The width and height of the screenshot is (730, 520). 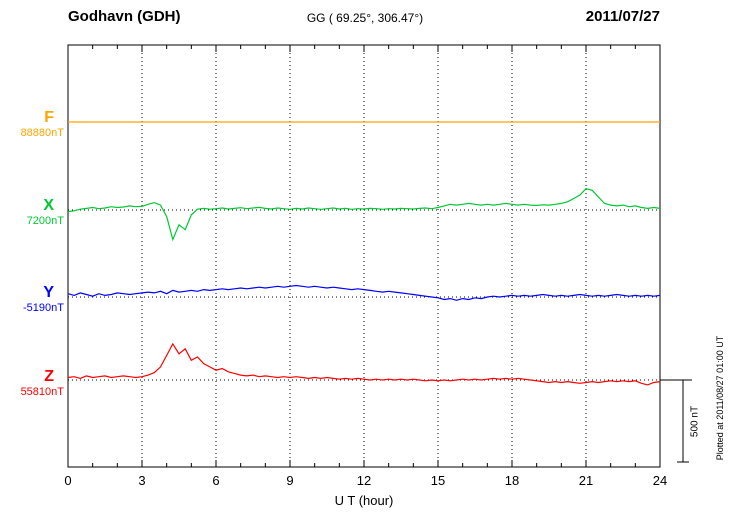 What do you see at coordinates (42, 133) in the screenshot?
I see `series-baseline-f: 88880nT` at bounding box center [42, 133].